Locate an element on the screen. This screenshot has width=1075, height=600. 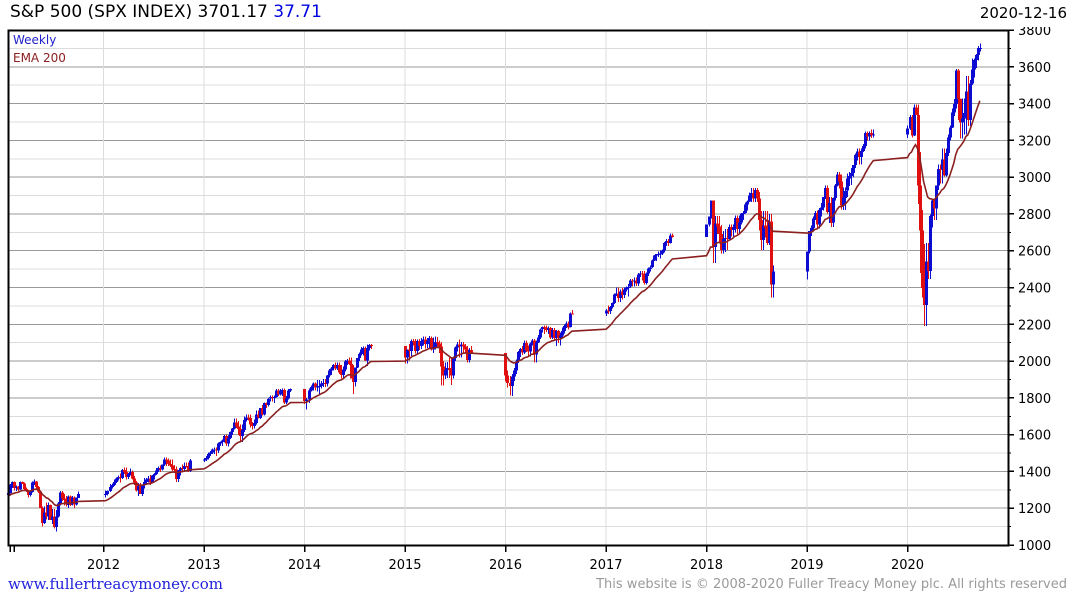
legend-interval: Weekly is located at coordinates (34, 40).